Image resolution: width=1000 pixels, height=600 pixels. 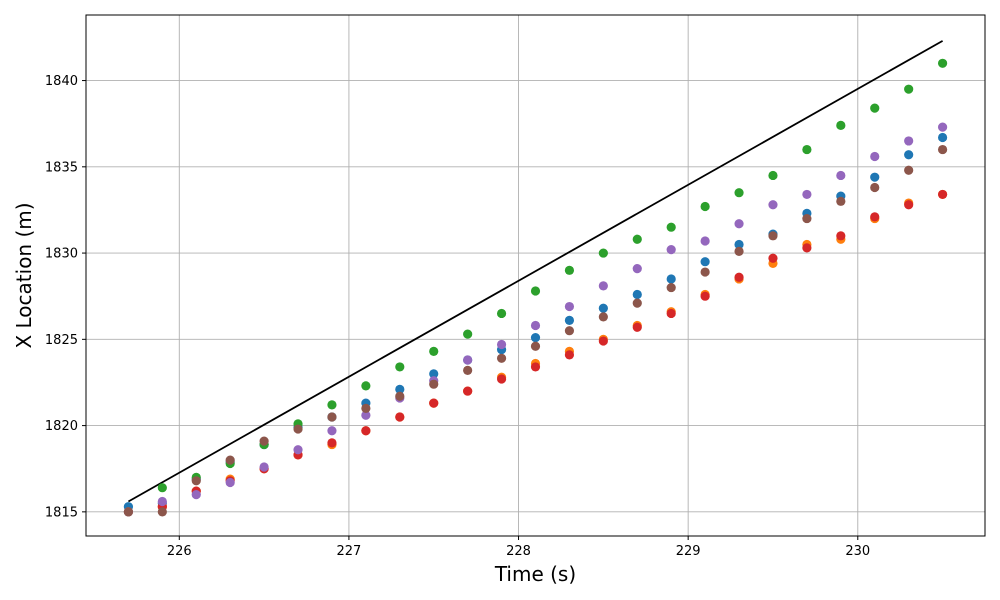 I want to click on y-tick-label: 1840, so click(x=61, y=81).